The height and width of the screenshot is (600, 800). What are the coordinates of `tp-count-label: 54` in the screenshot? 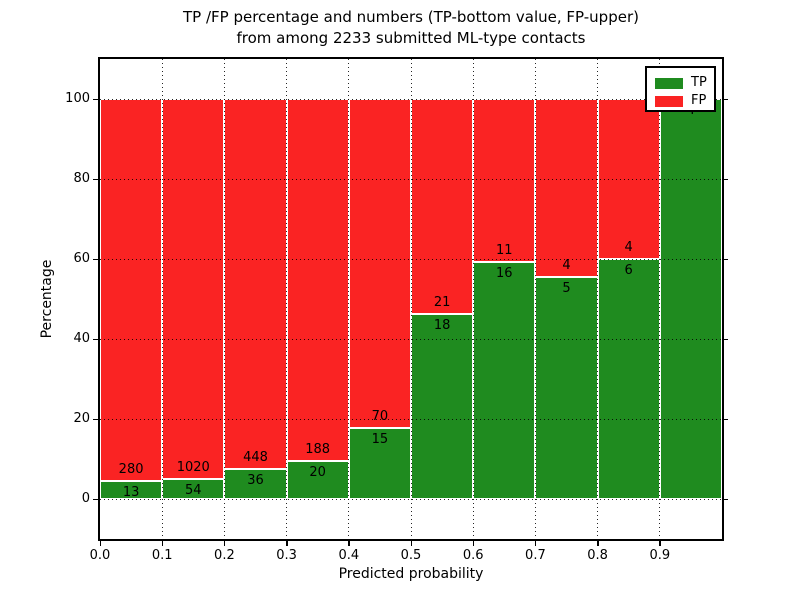 It's located at (193, 490).